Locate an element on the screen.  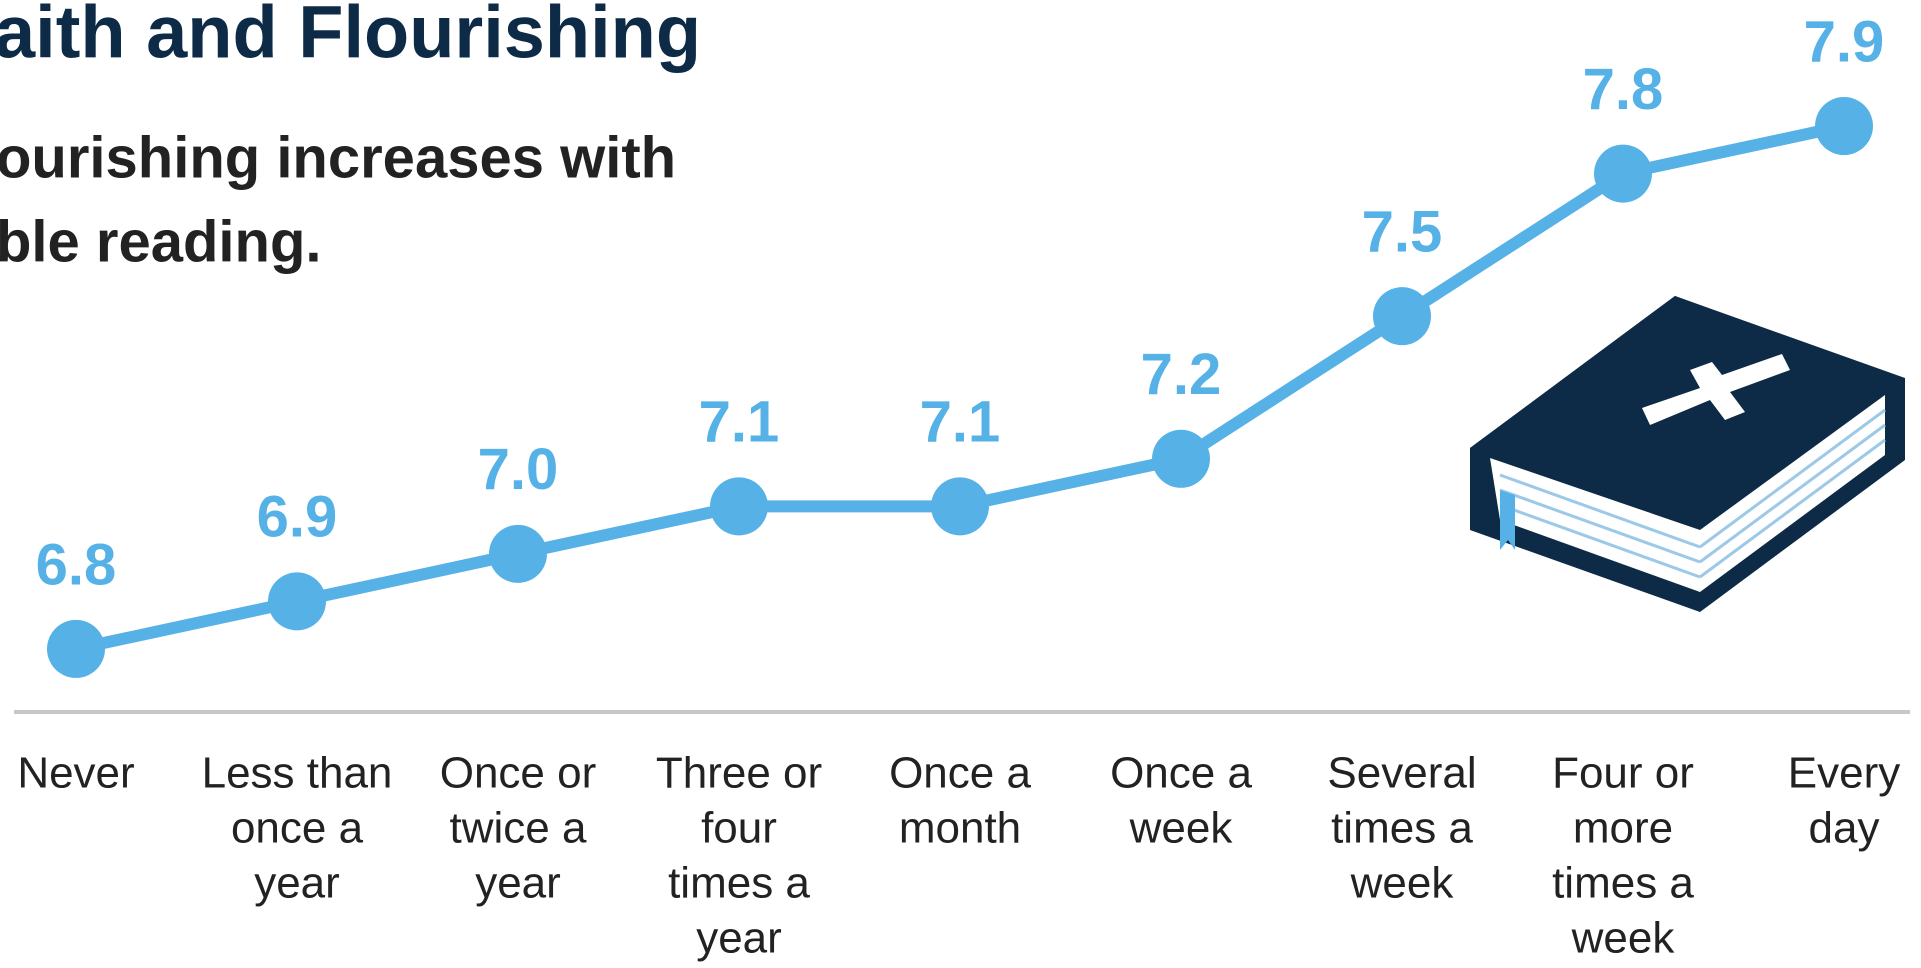
bible-icon is located at coordinates (1687, 454).